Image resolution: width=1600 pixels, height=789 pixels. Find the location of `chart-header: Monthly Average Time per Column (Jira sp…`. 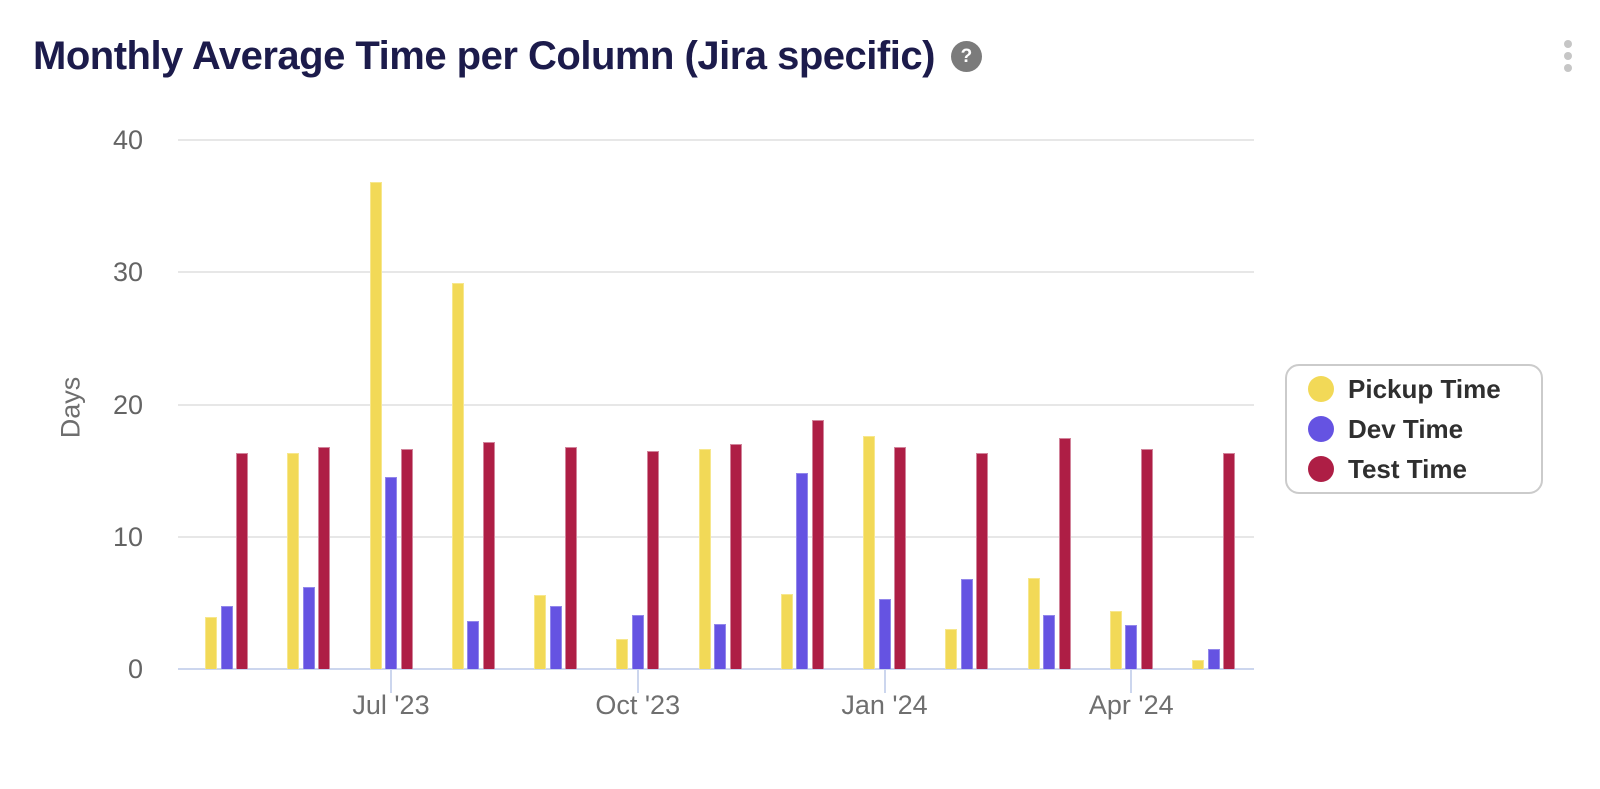

chart-header: Monthly Average Time per Column (Jira sp… is located at coordinates (507, 56).